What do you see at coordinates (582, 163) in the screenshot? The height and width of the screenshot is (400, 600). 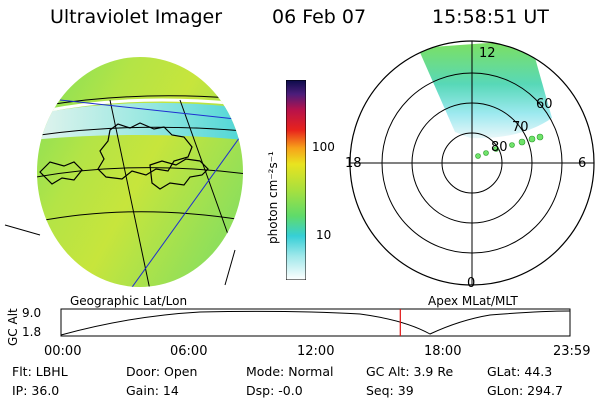 I see `mlt-label-6: 6` at bounding box center [582, 163].